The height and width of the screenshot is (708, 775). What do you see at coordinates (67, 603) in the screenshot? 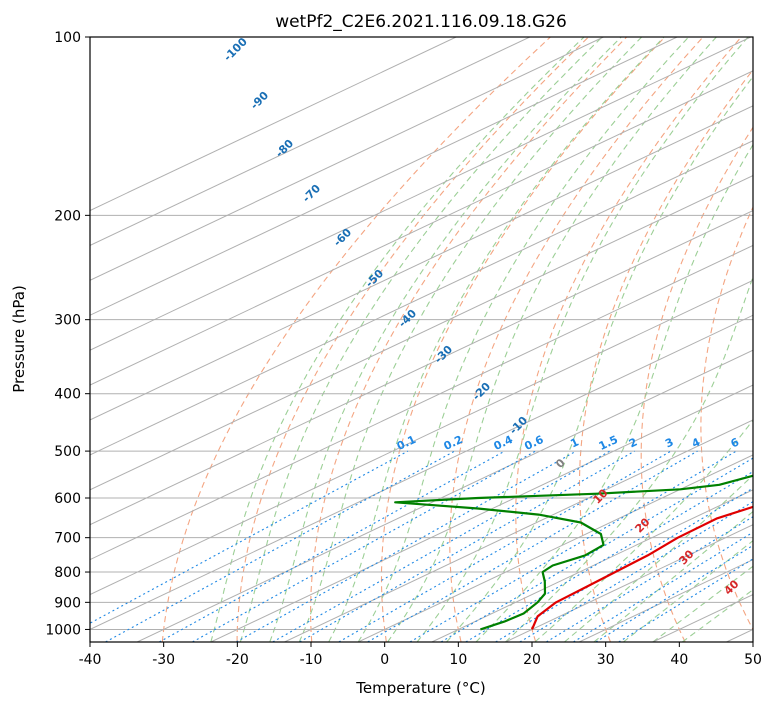
I see `y-tick-label: 900` at bounding box center [67, 603].